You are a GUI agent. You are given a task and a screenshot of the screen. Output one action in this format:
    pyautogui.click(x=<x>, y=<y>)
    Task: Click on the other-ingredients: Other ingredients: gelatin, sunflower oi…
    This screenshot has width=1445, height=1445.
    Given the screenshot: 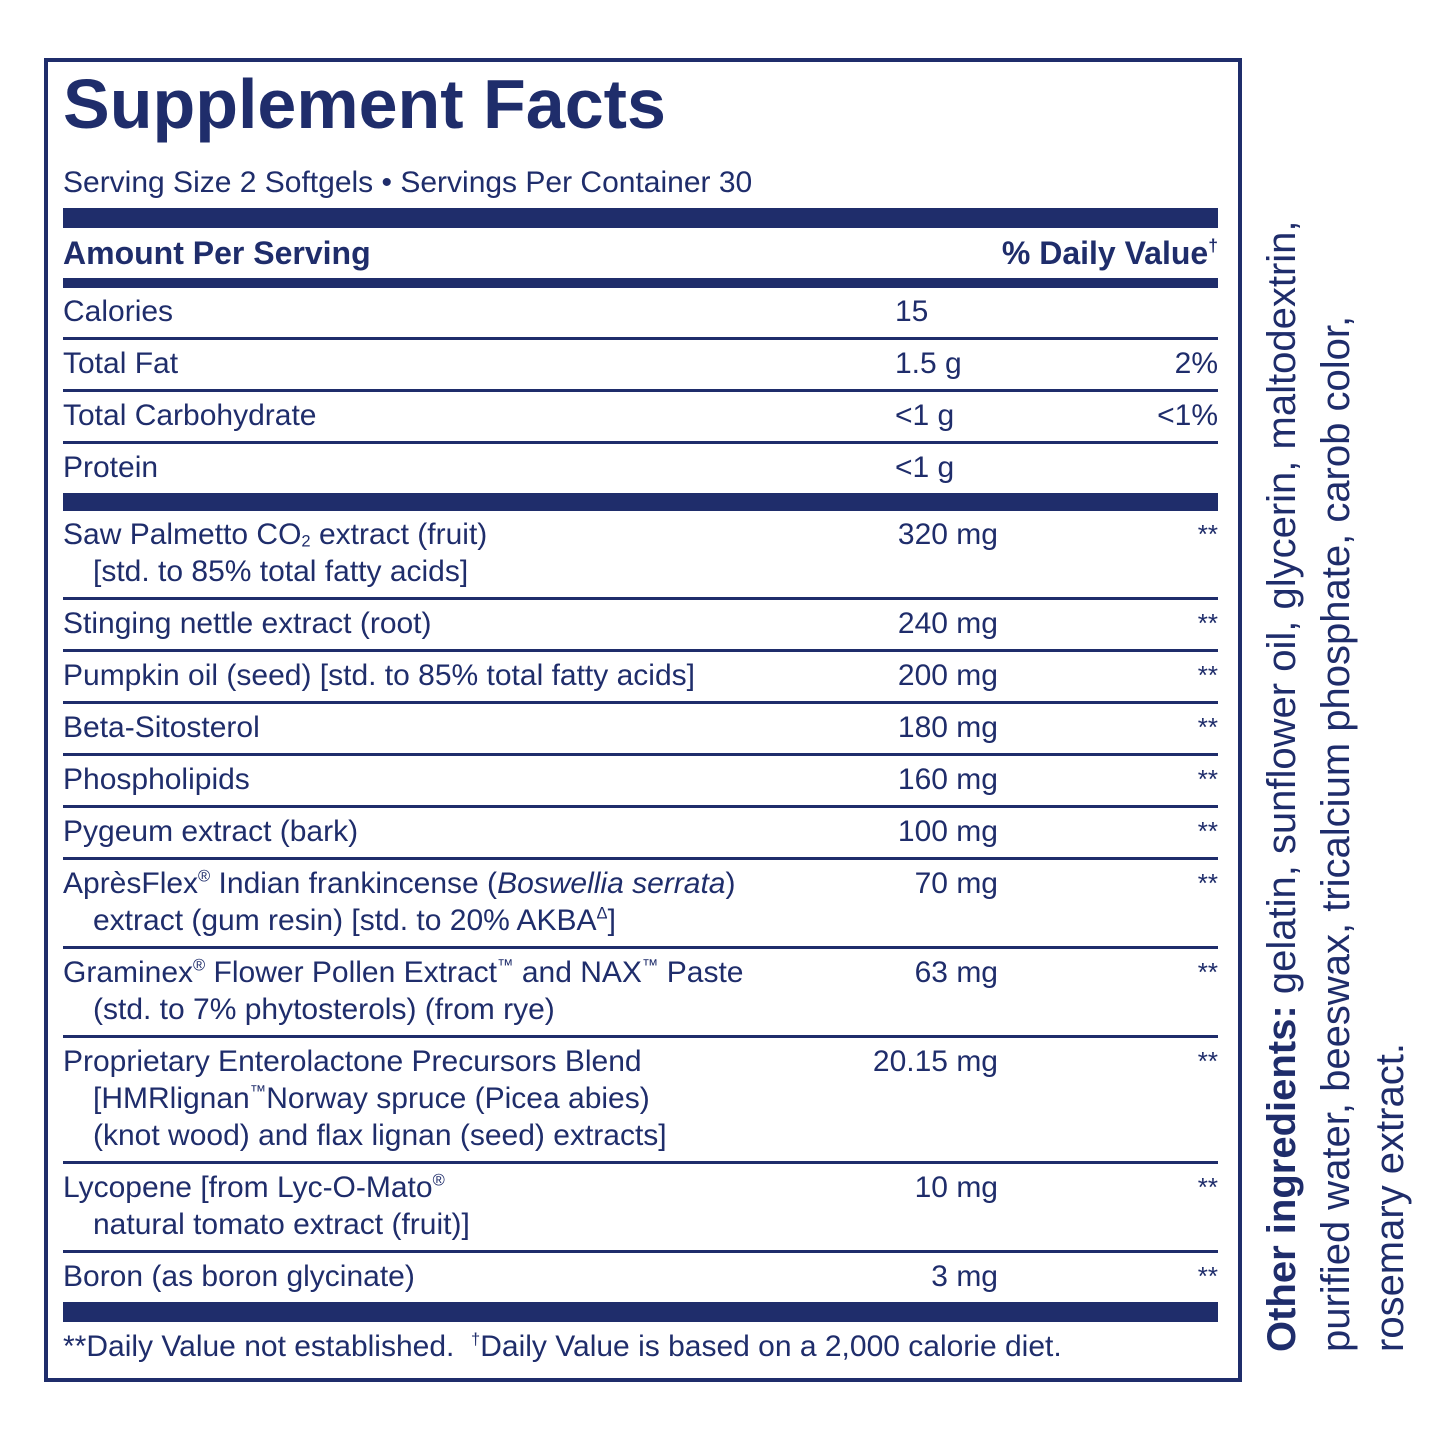 What is the action you would take?
    pyautogui.click(x=1336, y=737)
    